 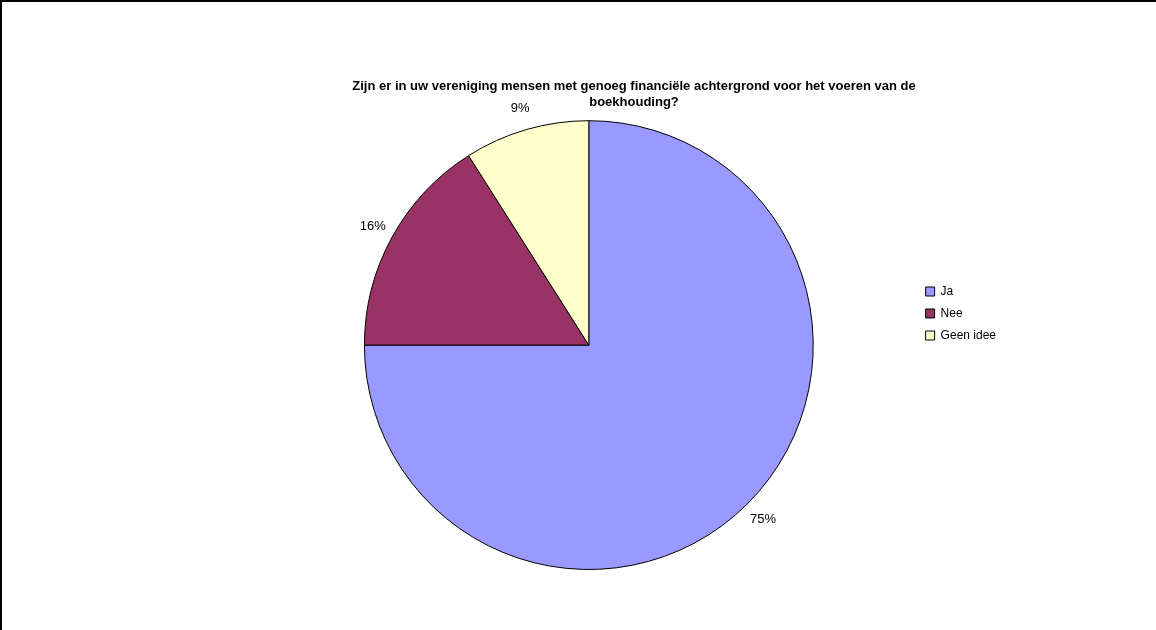 I want to click on data-label: 75%, so click(x=763, y=518).